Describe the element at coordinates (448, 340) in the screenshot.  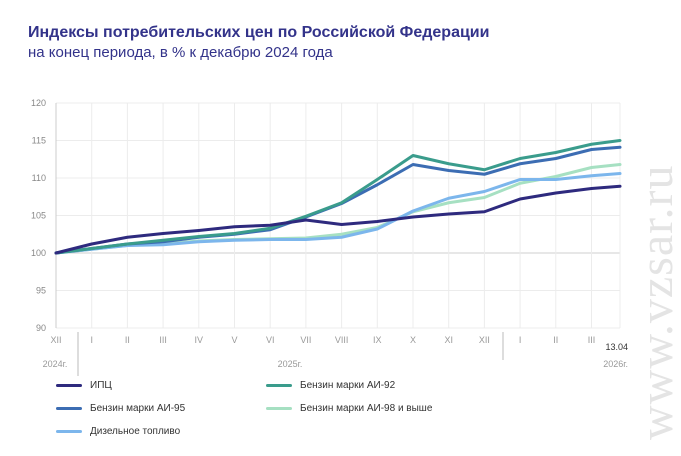
I see `x-tick-label: XI` at that location.